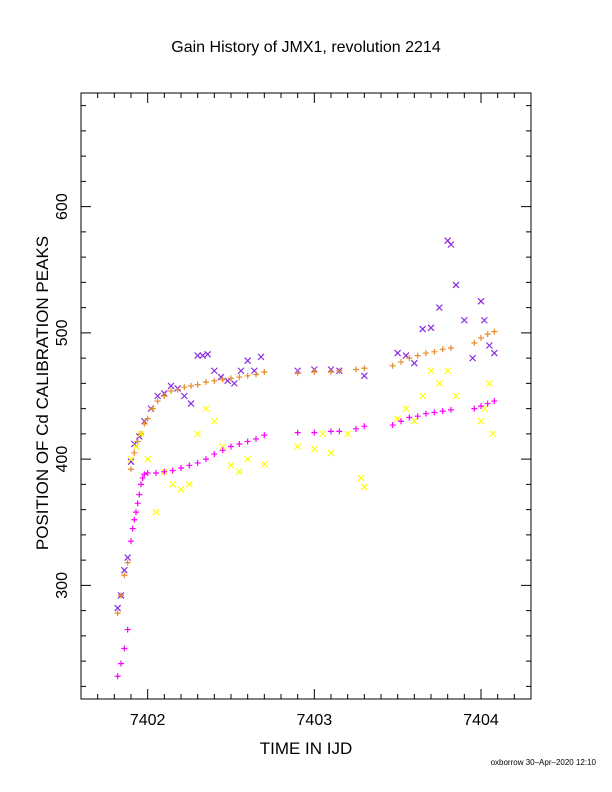  I want to click on x-tick-label: 7402, so click(148, 720).